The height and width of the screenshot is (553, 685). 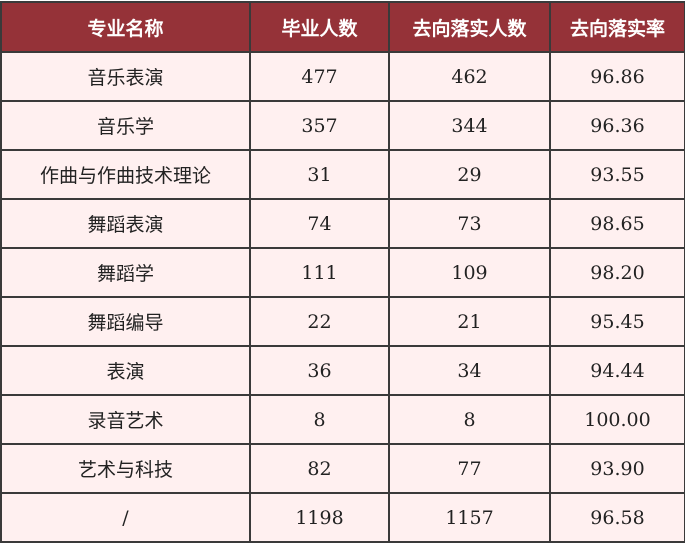 What do you see at coordinates (469, 125) in the screenshot?
I see `table-cell: 344` at bounding box center [469, 125].